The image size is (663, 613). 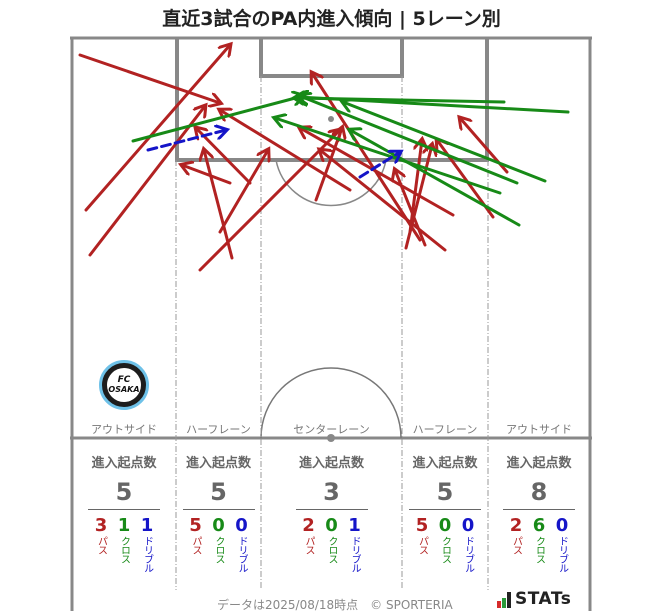 What do you see at coordinates (543, 599) in the screenshot?
I see `brand-name: STATs` at bounding box center [543, 599].